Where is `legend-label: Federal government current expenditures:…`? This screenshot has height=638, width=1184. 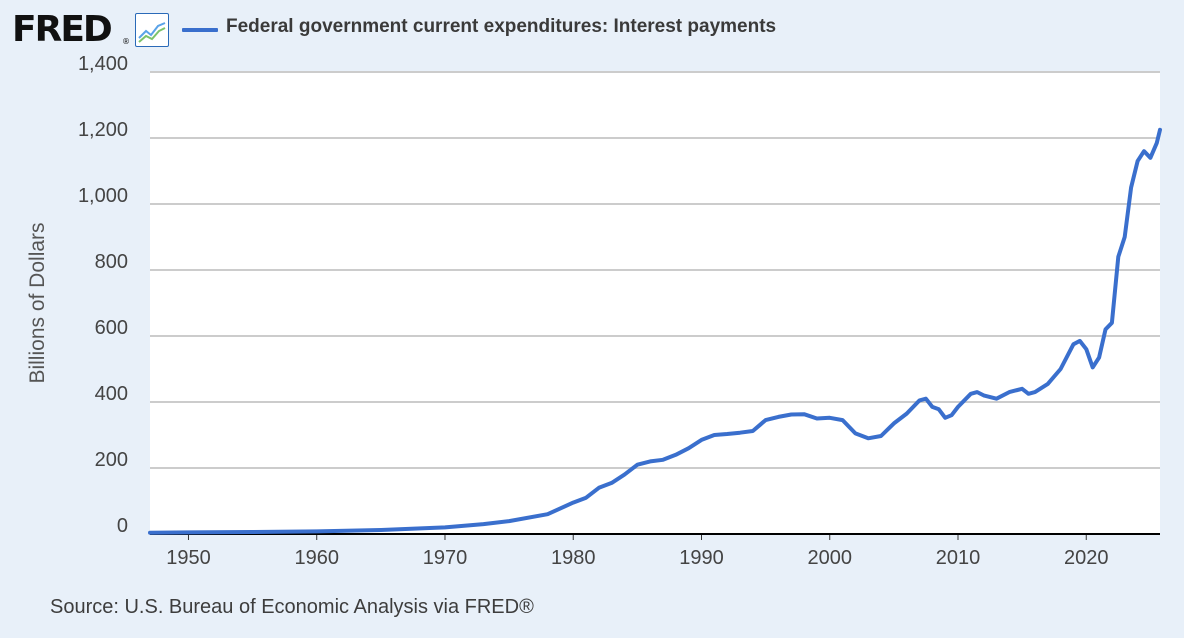
legend-label: Federal government current expenditures:… is located at coordinates (501, 26).